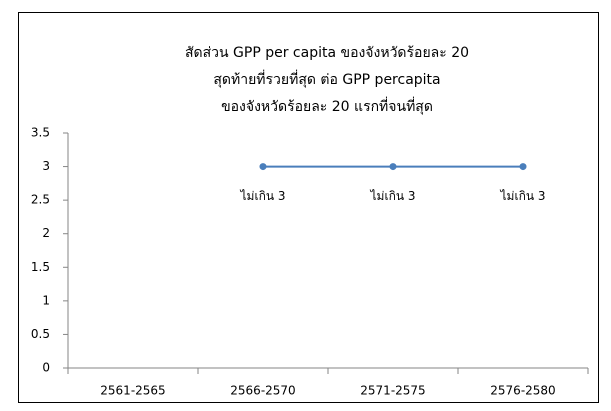 The height and width of the screenshot is (411, 611). Describe the element at coordinates (40, 200) in the screenshot. I see `y-tick-label: 2.5` at that location.